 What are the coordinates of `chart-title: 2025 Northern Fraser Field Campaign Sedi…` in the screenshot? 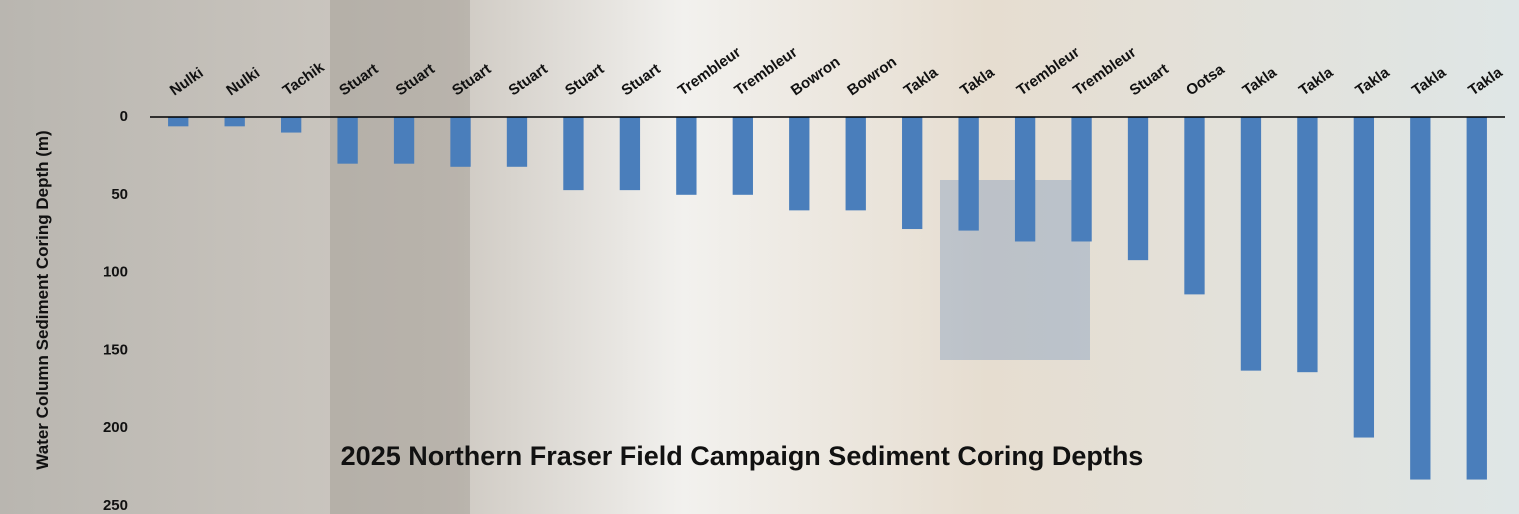 It's located at (742, 456).